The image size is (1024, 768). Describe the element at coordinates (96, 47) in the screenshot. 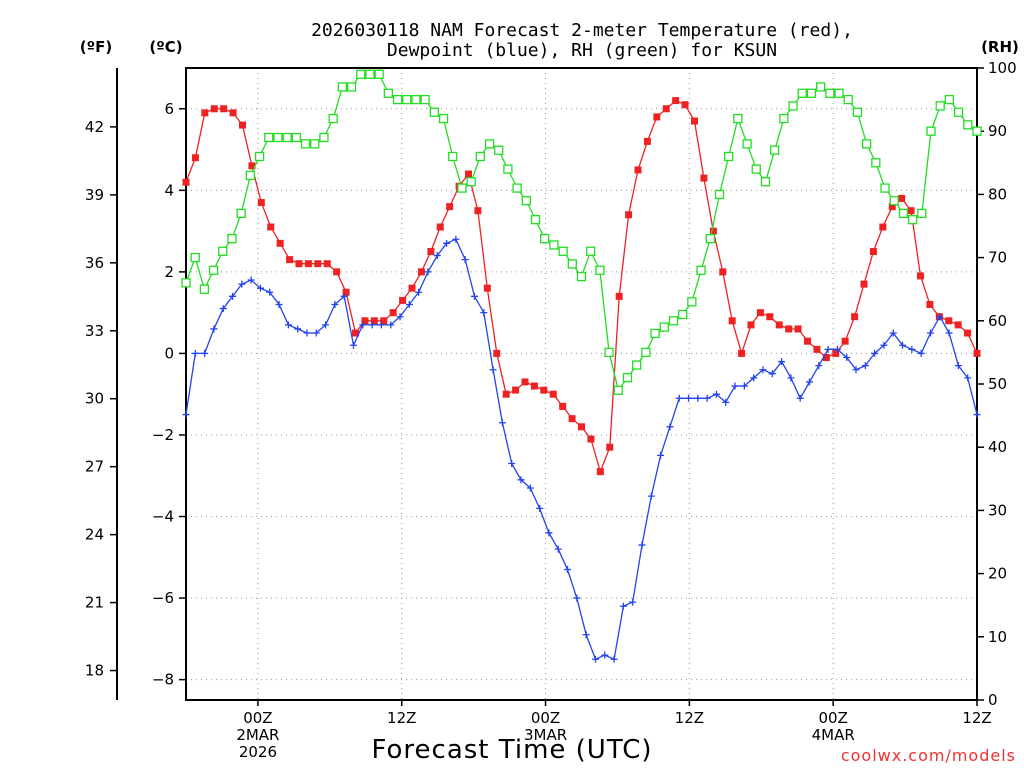

I see `fahrenheit-unit-label: (ºF)` at that location.